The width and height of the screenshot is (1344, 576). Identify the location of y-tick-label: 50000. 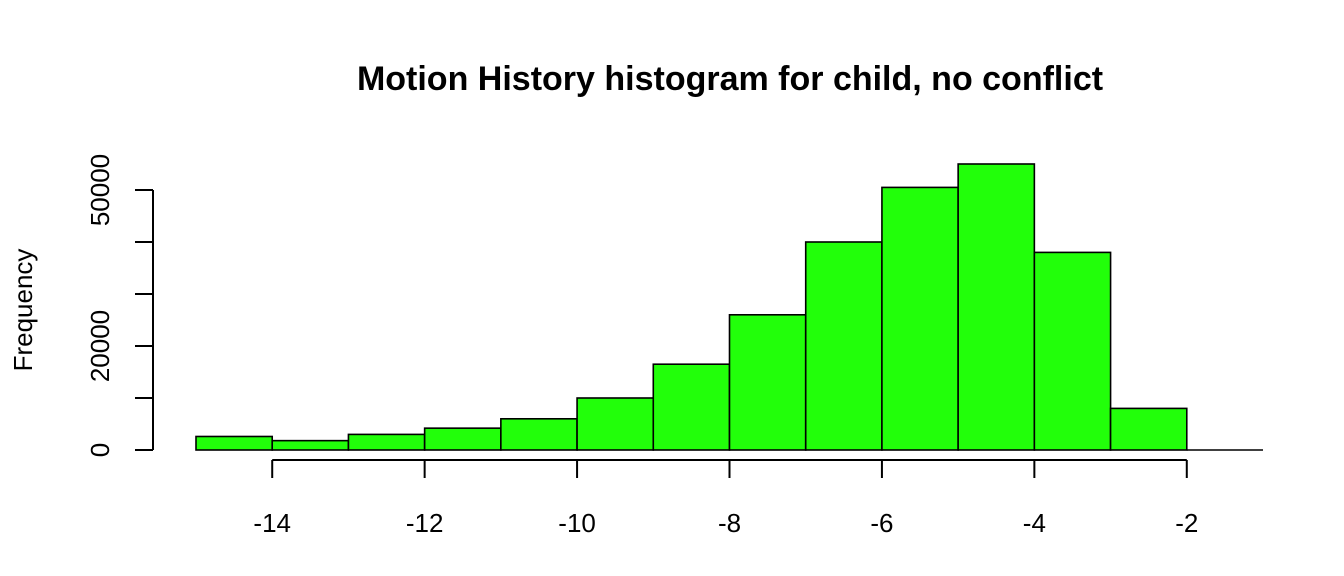
(100, 190).